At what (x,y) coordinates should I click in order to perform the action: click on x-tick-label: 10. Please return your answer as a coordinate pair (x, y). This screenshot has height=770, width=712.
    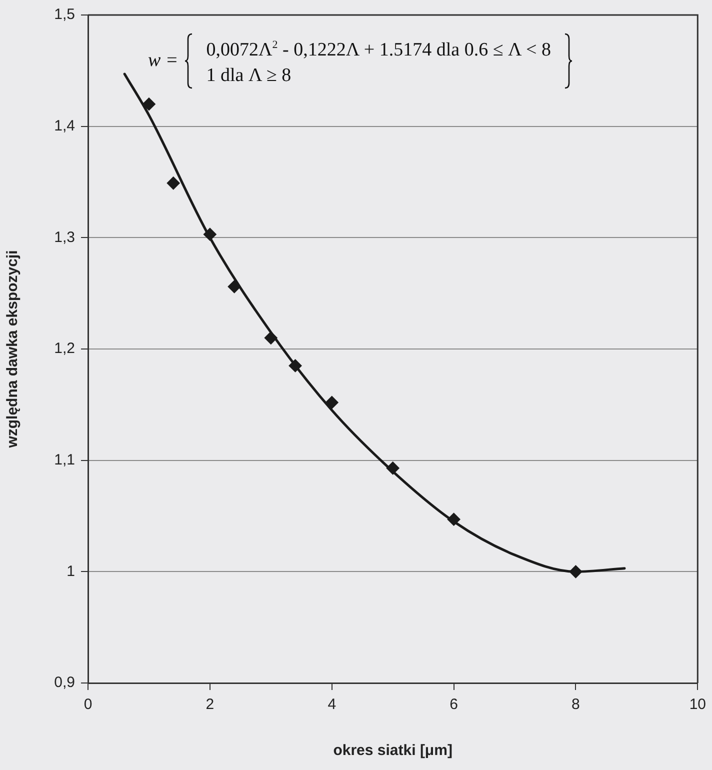
    Looking at the image, I should click on (697, 705).